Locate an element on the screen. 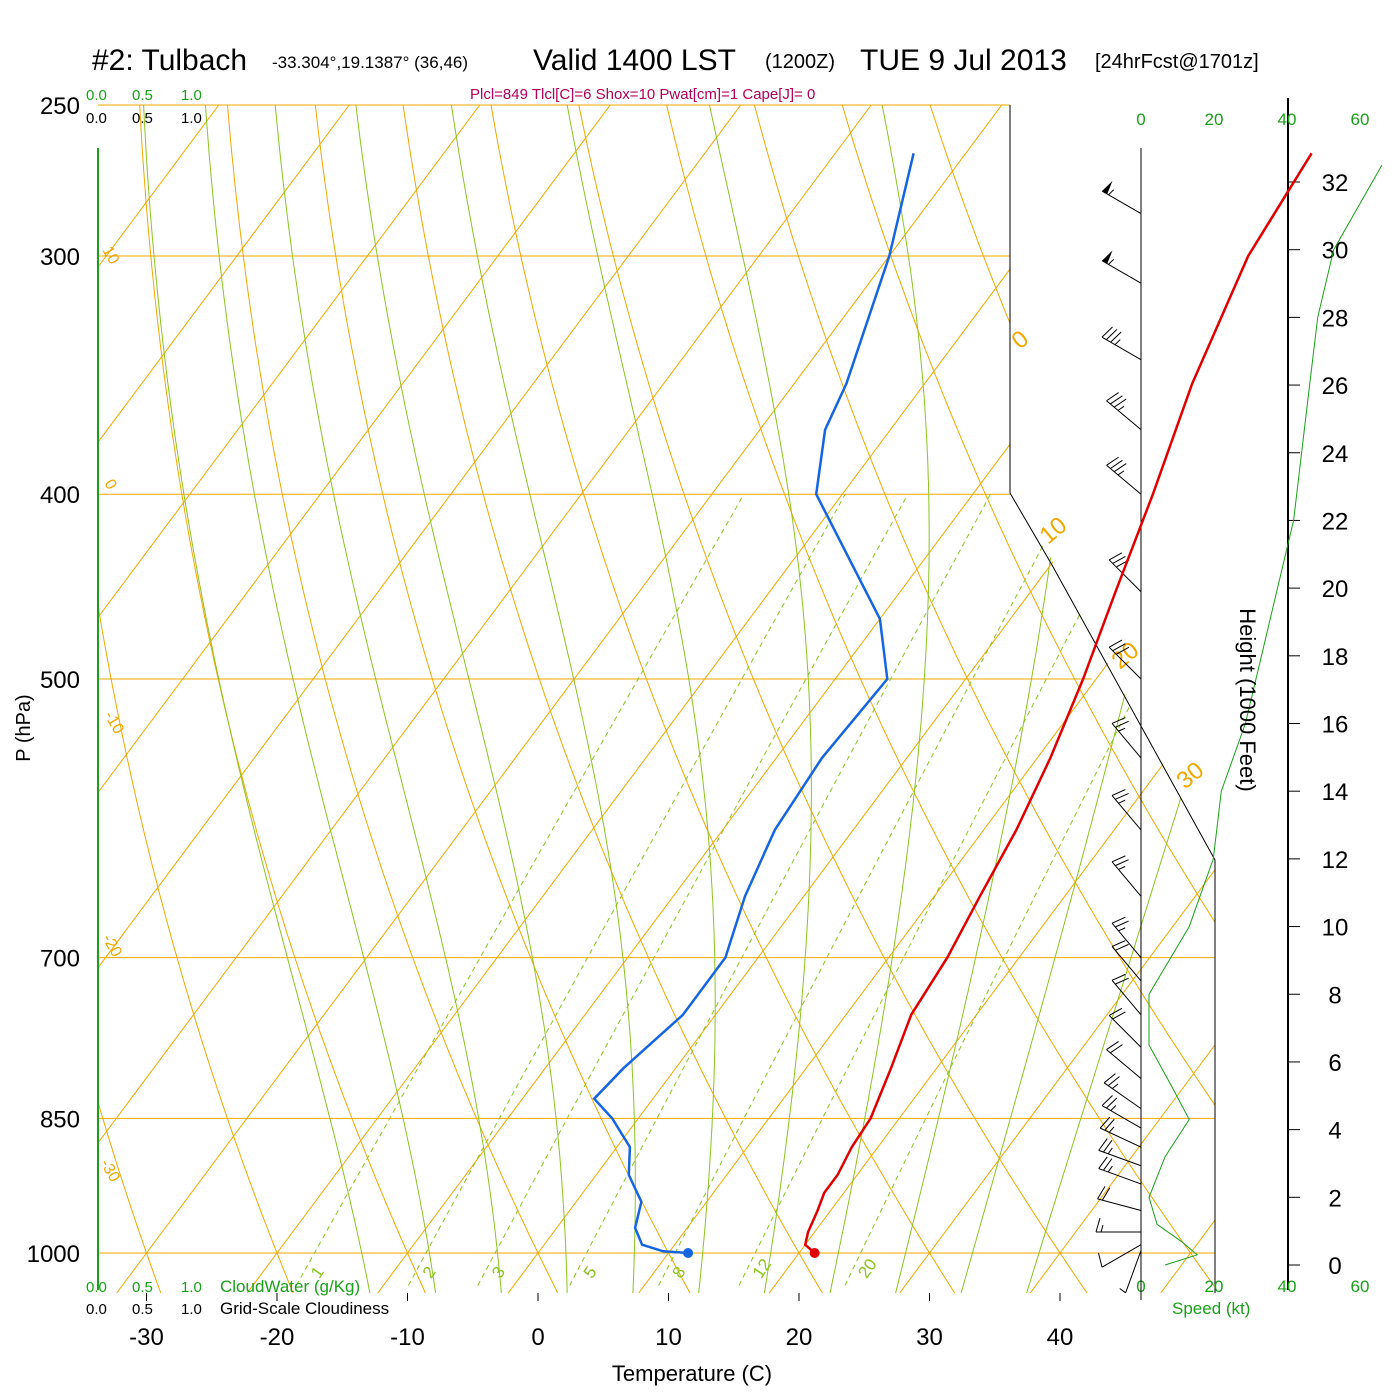  isotherm--80 is located at coordinates (224, 679).